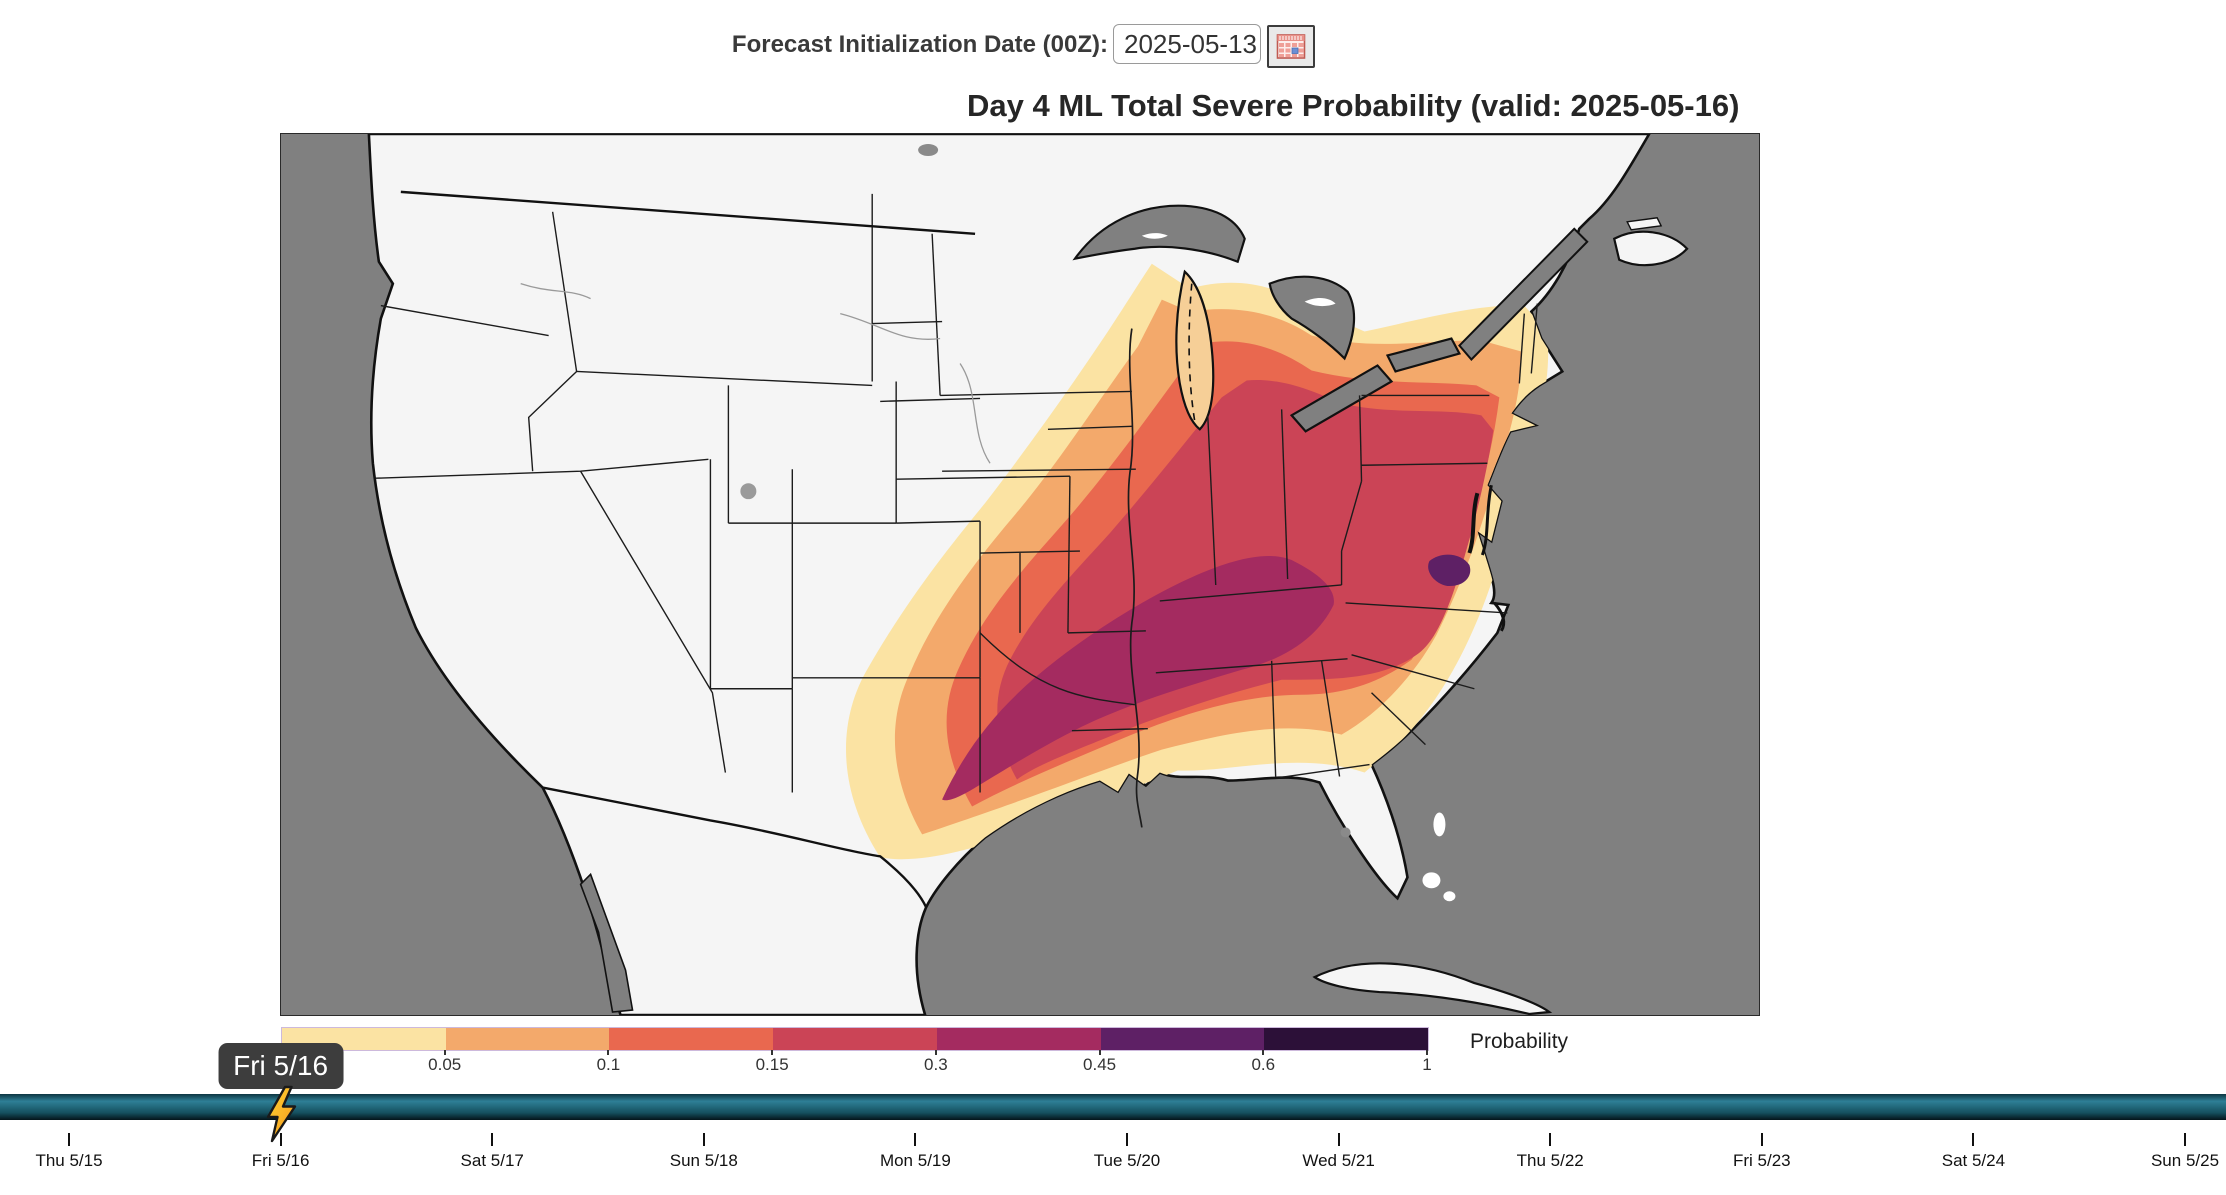 The height and width of the screenshot is (1195, 2226). I want to click on colorbar-tick-label: 0.1, so click(608, 1064).